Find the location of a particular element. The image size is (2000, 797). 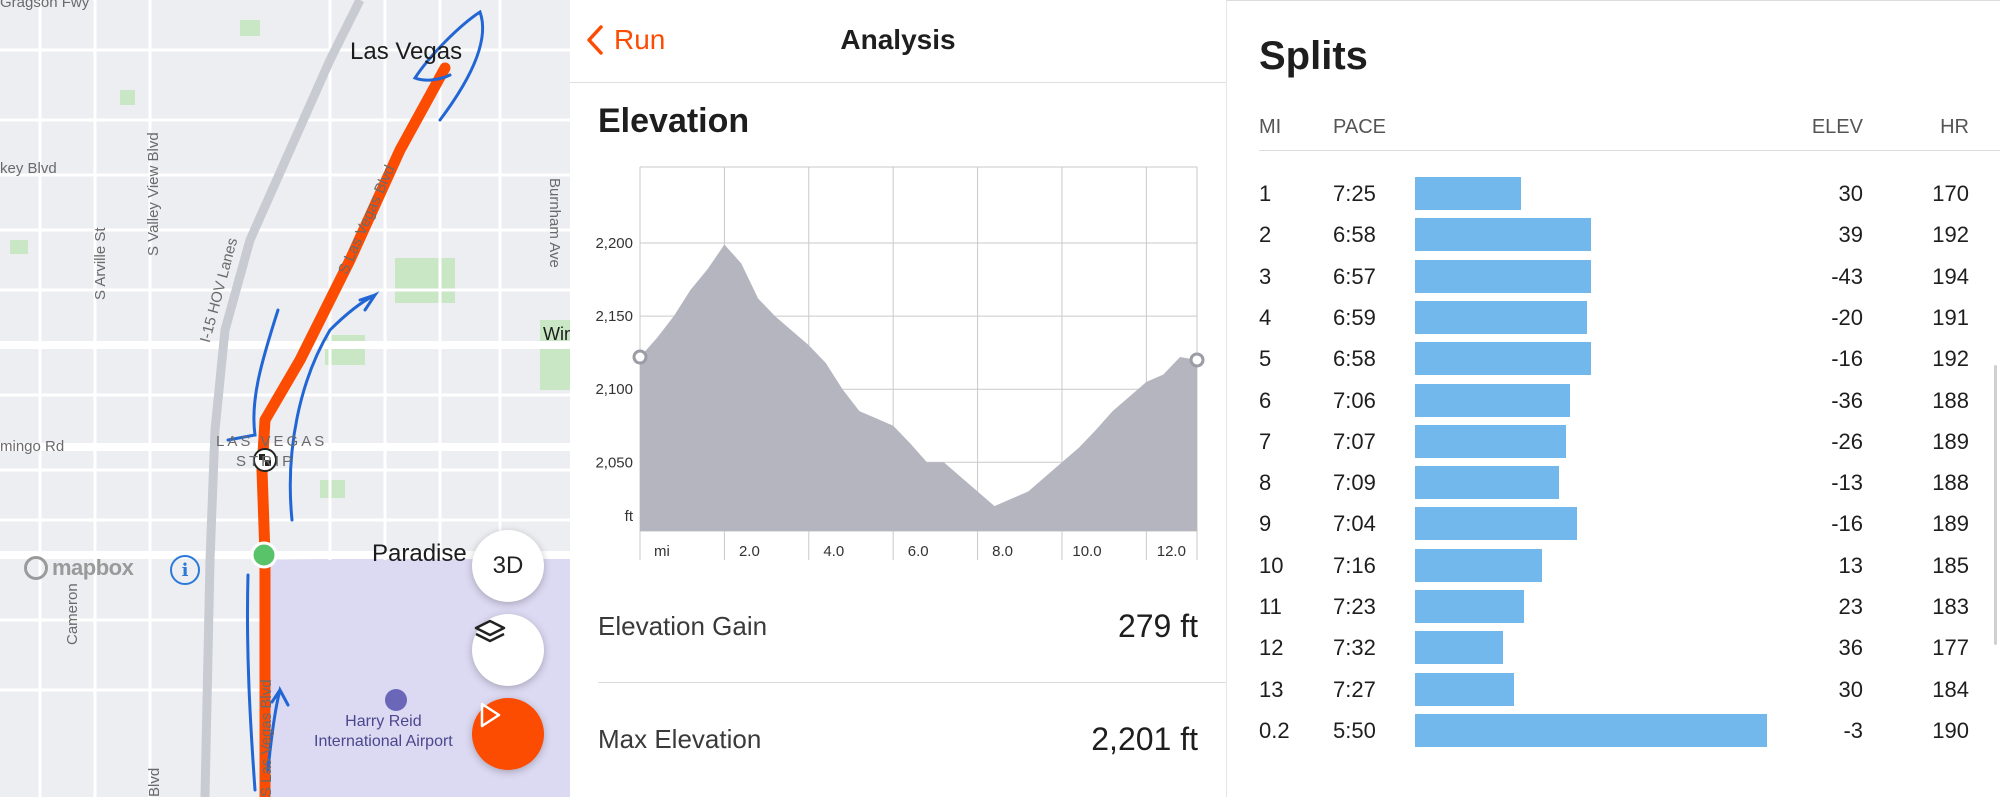

page-title: Analysis is located at coordinates (898, 39).